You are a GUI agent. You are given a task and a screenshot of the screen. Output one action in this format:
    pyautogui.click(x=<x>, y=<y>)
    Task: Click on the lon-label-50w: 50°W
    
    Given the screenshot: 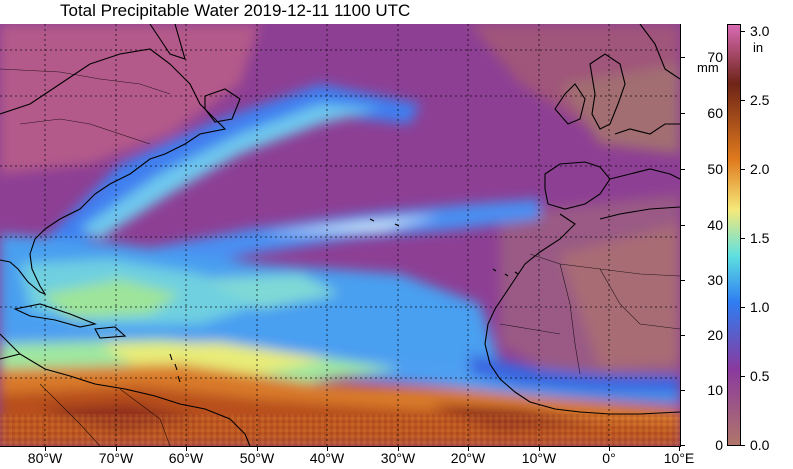 What is the action you would take?
    pyautogui.click(x=257, y=458)
    